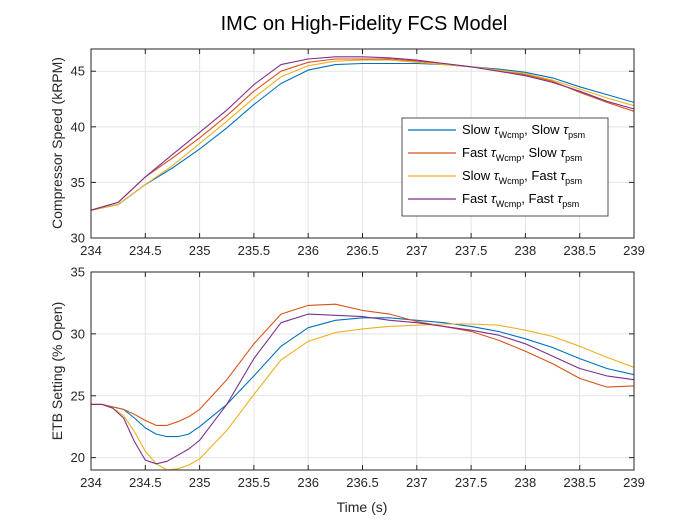  Describe the element at coordinates (57, 371) in the screenshot. I see `bottom-ylabel: ETB Setting (% Open)` at that location.